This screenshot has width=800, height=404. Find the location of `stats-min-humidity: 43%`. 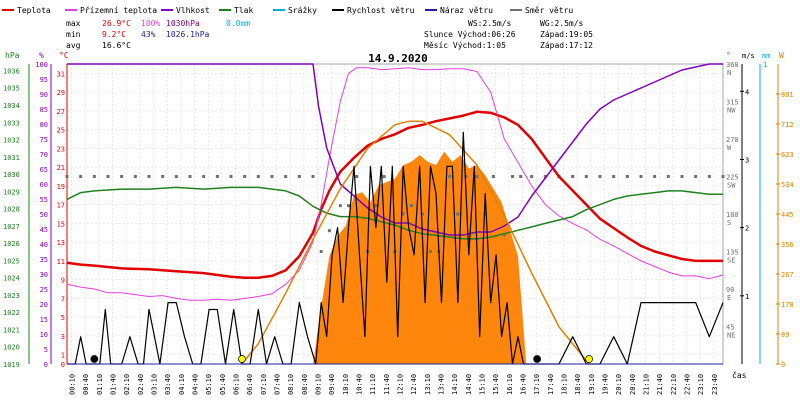

stats-min-humidity: 43% is located at coordinates (148, 34).